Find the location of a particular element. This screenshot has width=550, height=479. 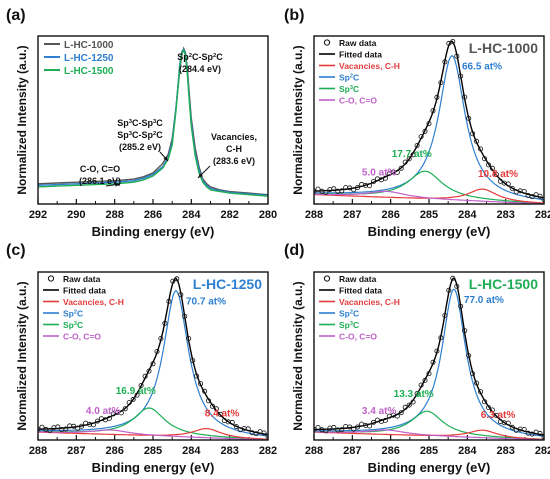

panel-label: (b) is located at coordinates (294, 15).